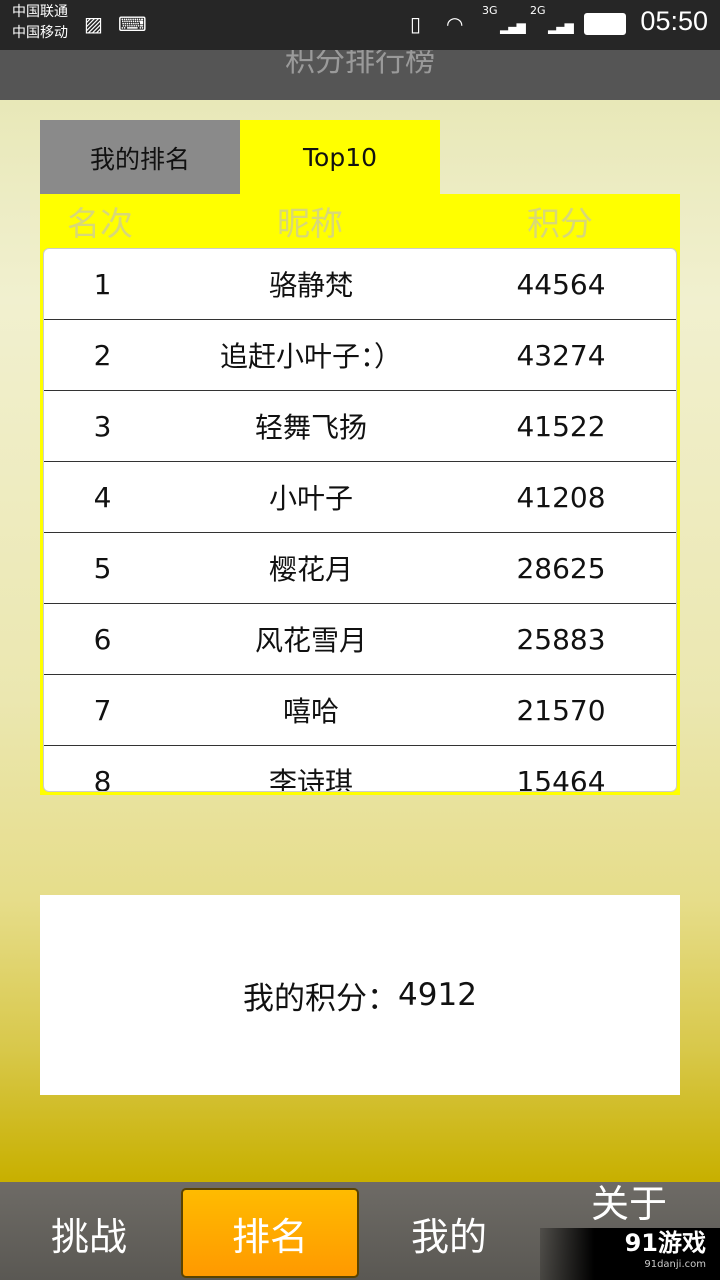  What do you see at coordinates (40, 12) in the screenshot?
I see `carrier-1: 中国联通` at bounding box center [40, 12].